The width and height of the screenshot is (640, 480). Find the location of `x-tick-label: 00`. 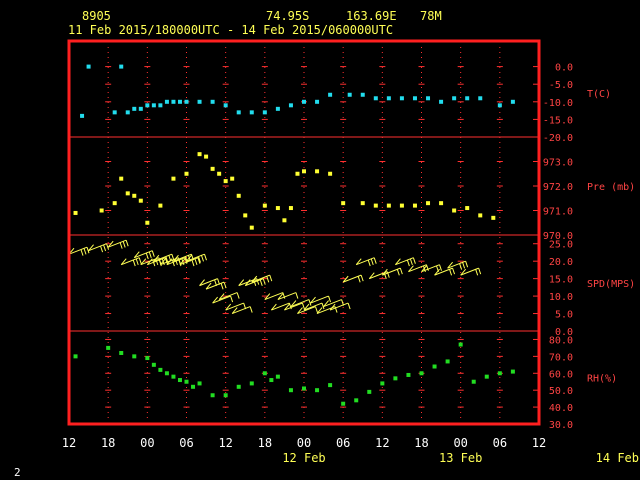

x-tick-label: 00 is located at coordinates (460, 443).